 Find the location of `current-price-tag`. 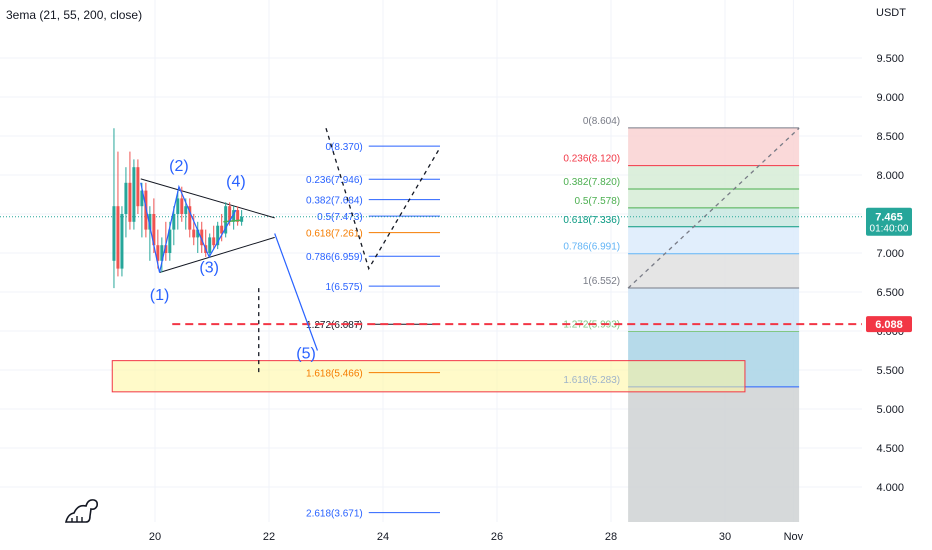

current-price-tag is located at coordinates (889, 221).